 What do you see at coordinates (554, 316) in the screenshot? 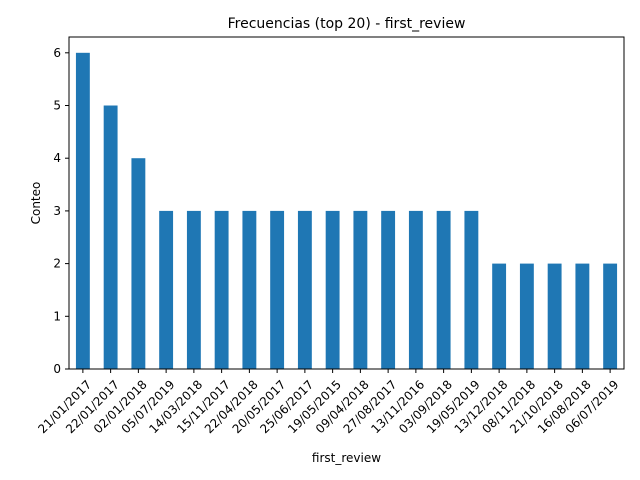
I see `bar-21/10/2018` at bounding box center [554, 316].